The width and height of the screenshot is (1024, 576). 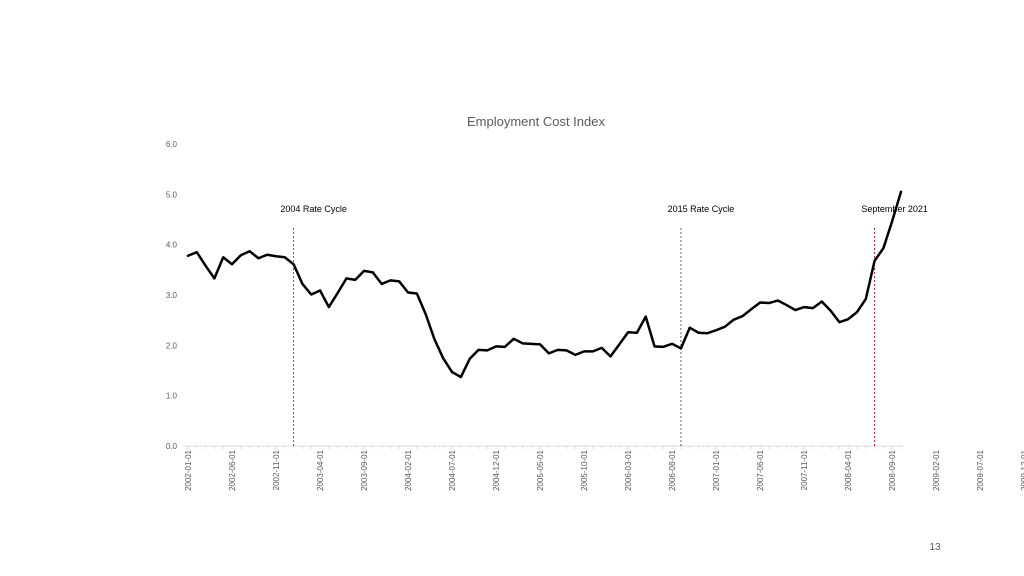 What do you see at coordinates (1022, 469) in the screenshot?
I see `x-tick-label: 2009-12-01` at bounding box center [1022, 469].